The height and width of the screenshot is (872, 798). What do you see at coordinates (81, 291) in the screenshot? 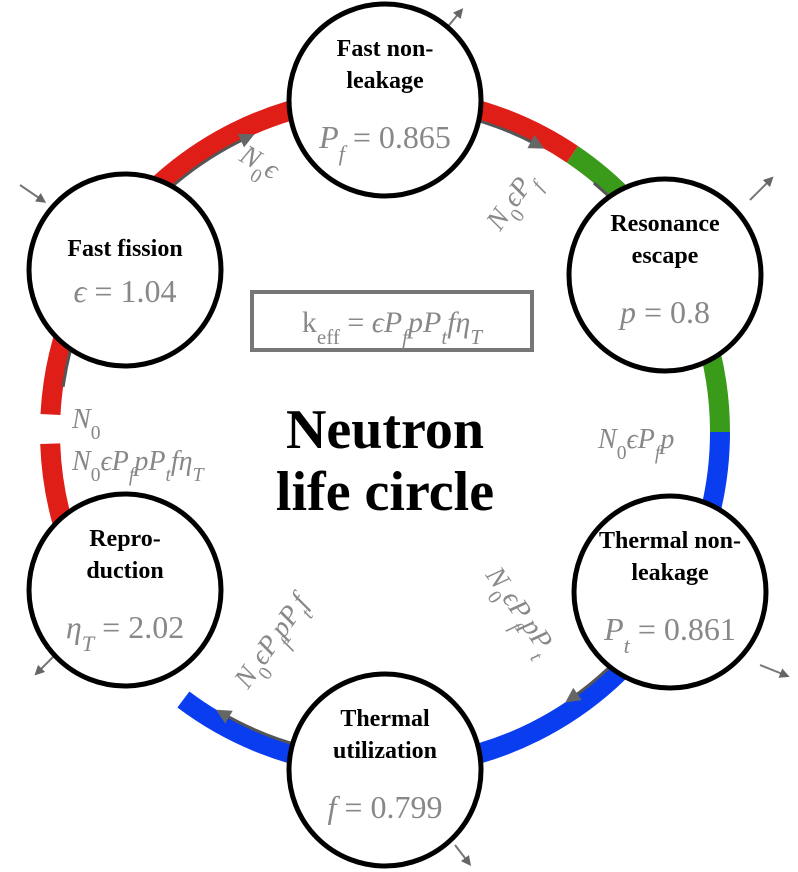
I see `text-part: ϵ` at bounding box center [81, 291].